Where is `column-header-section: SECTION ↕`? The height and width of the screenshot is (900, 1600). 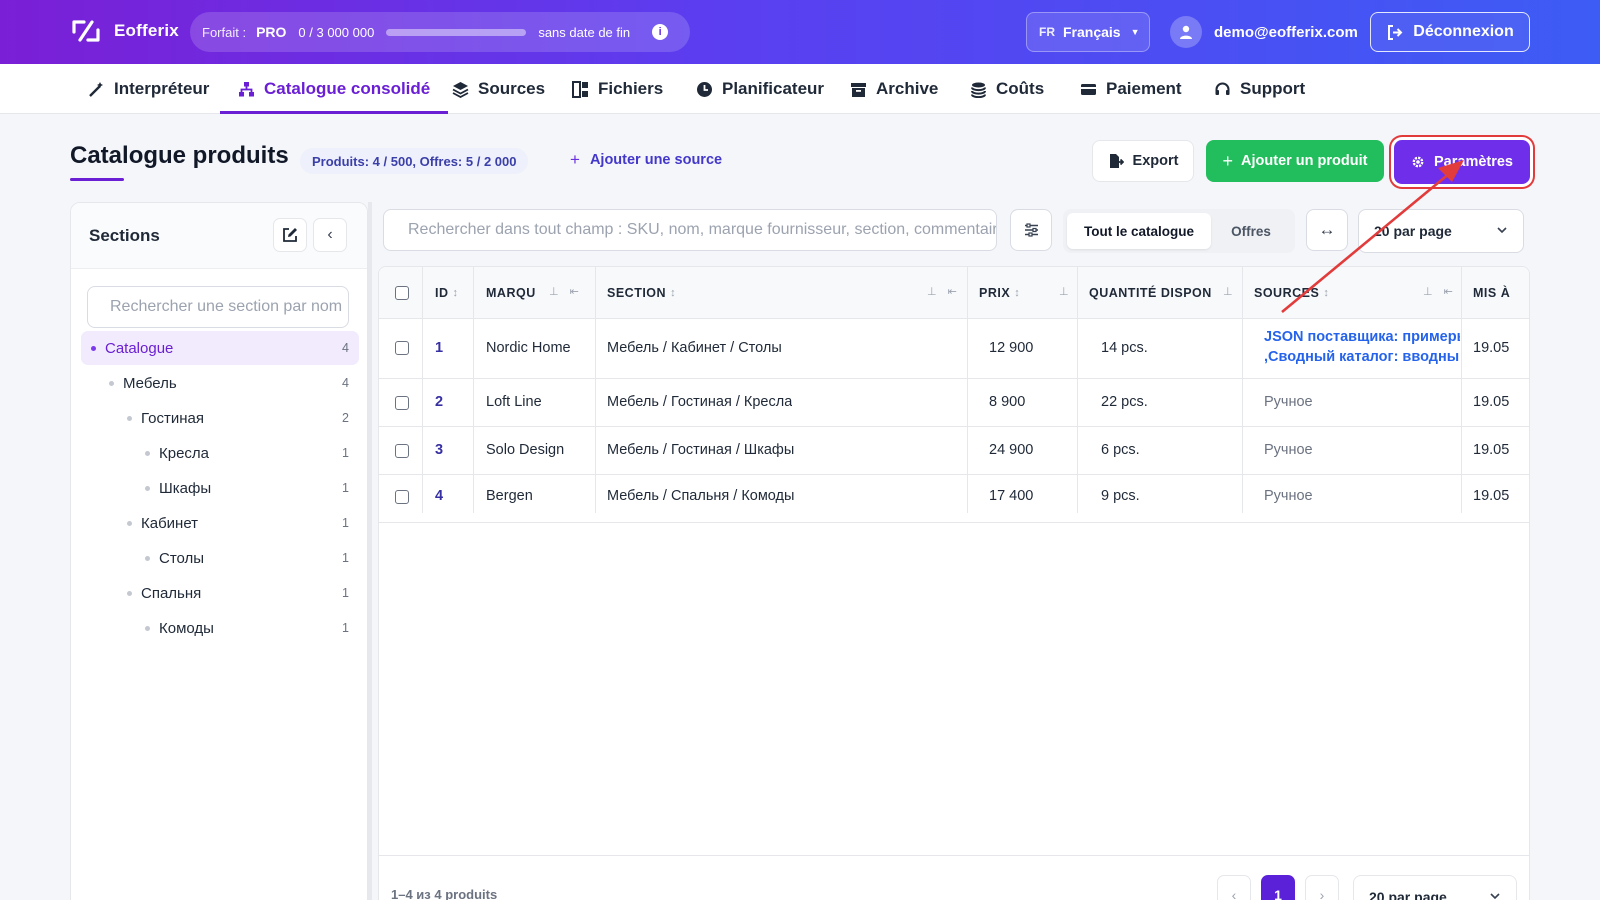
column-header-section: SECTION ↕ is located at coordinates (667, 293).